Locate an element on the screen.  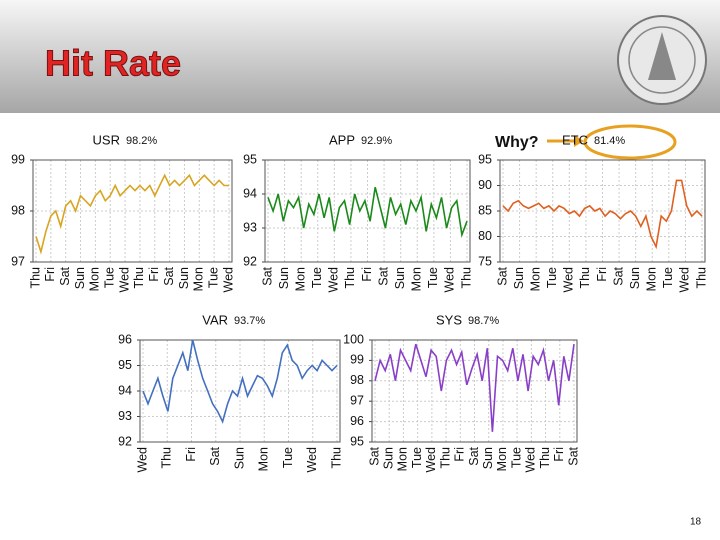
chart-subtitle: 92.9% is located at coordinates (376, 141).